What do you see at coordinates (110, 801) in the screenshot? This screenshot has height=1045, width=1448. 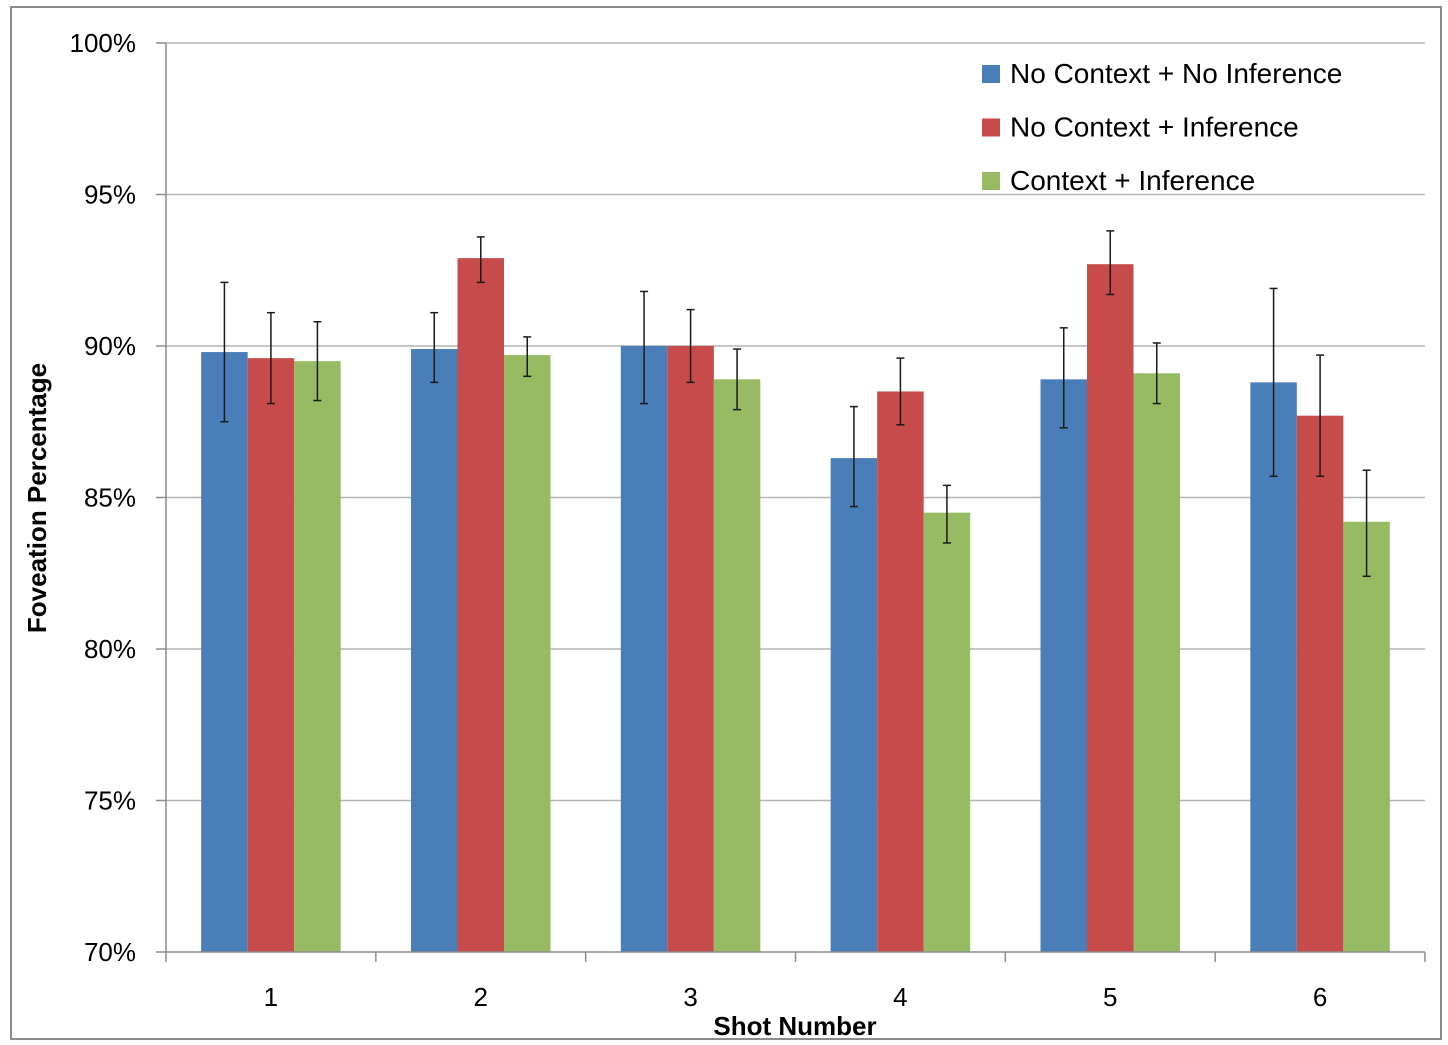 I see `y-tick-label: 75%` at bounding box center [110, 801].